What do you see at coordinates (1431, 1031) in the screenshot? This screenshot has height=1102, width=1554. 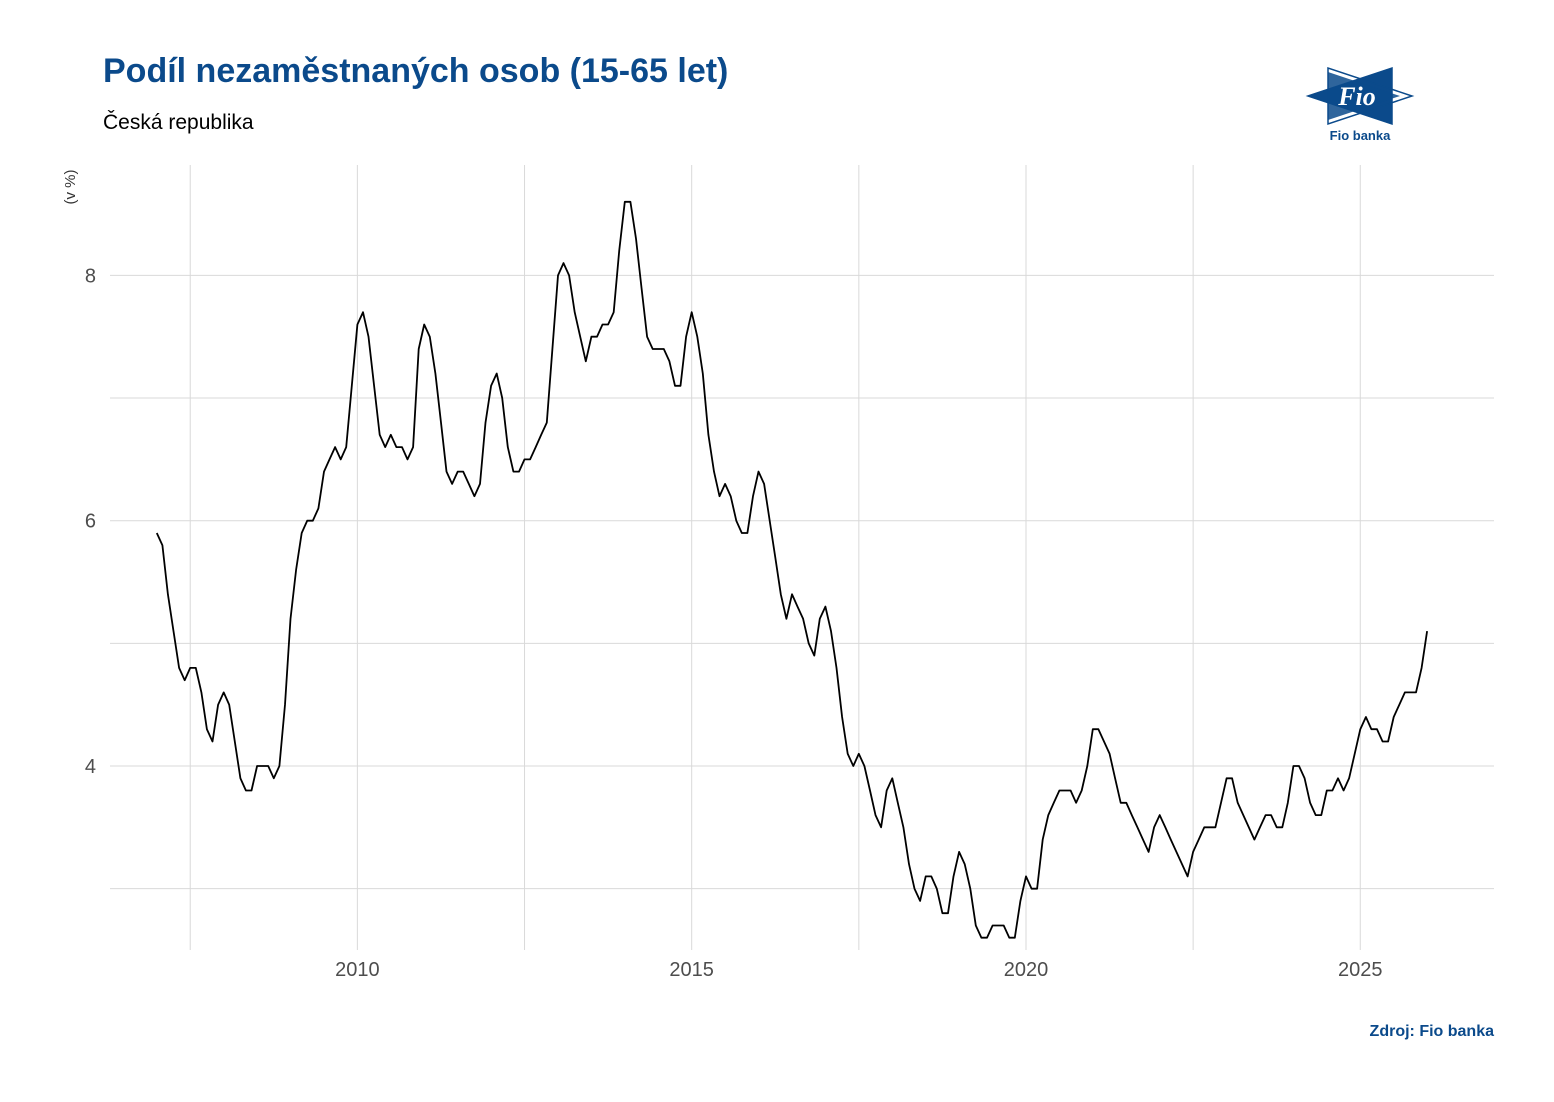 I see `source-note: Zdroj: Fio banka` at bounding box center [1431, 1031].